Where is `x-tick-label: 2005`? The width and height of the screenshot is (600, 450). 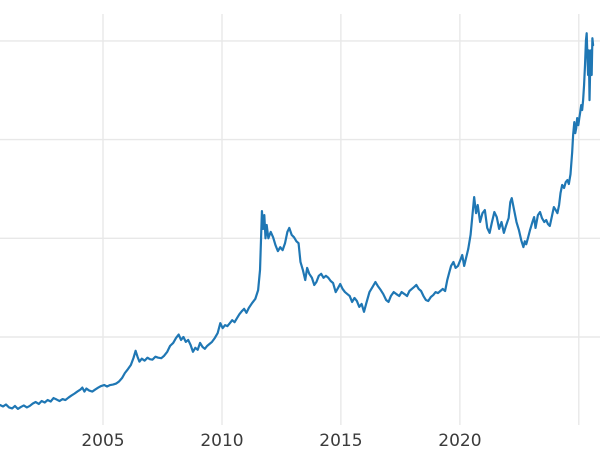
x-tick-label: 2005 is located at coordinates (102, 440).